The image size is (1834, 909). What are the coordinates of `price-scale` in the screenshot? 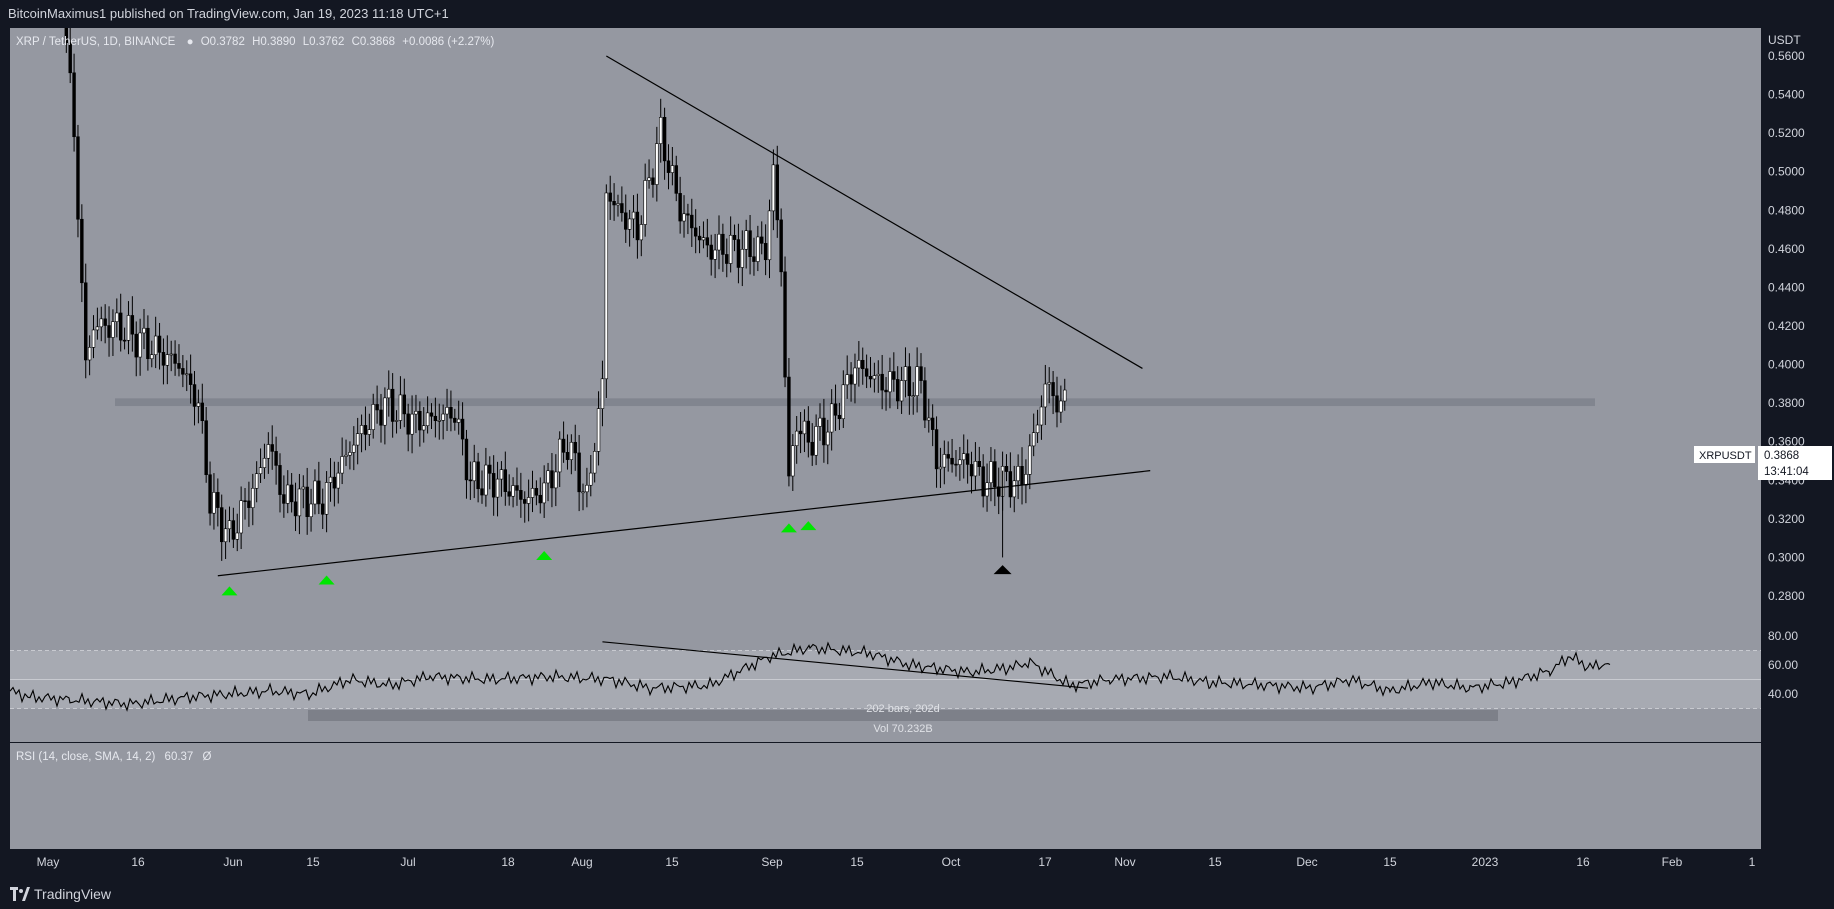 It's located at (1797, 438).